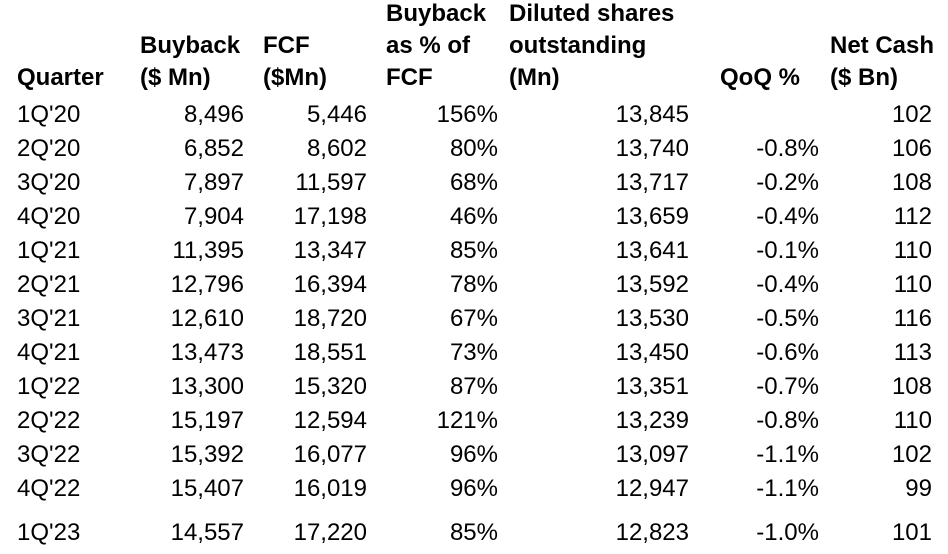  Describe the element at coordinates (428, 45) in the screenshot. I see `header-buyback-pct-line: as % of` at that location.